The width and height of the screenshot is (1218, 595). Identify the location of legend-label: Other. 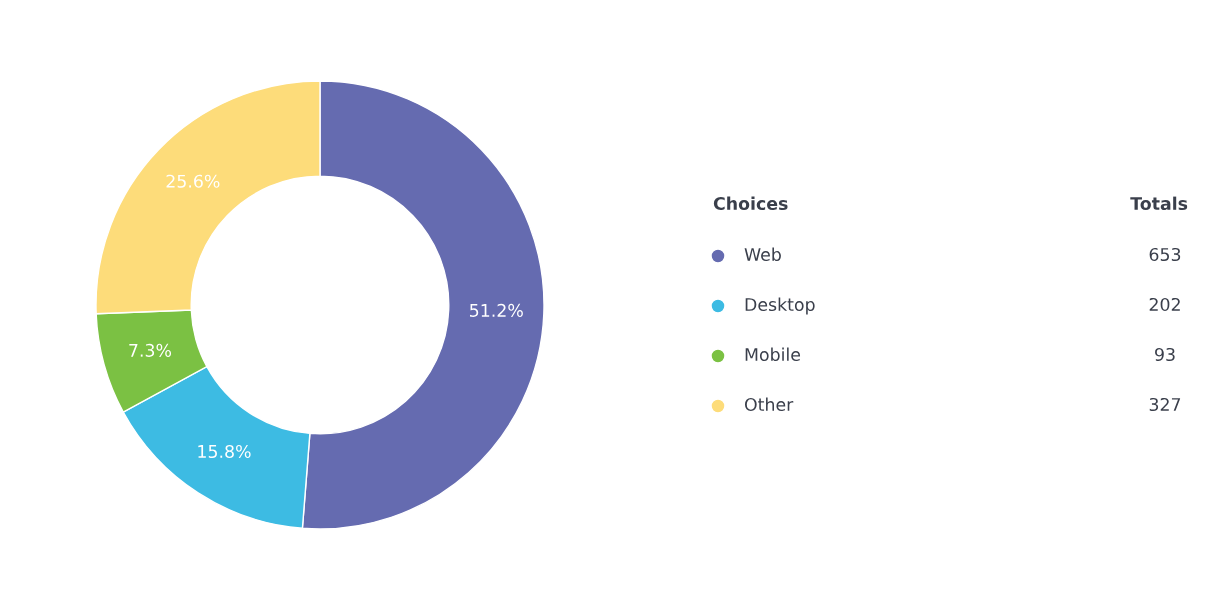
(769, 404).